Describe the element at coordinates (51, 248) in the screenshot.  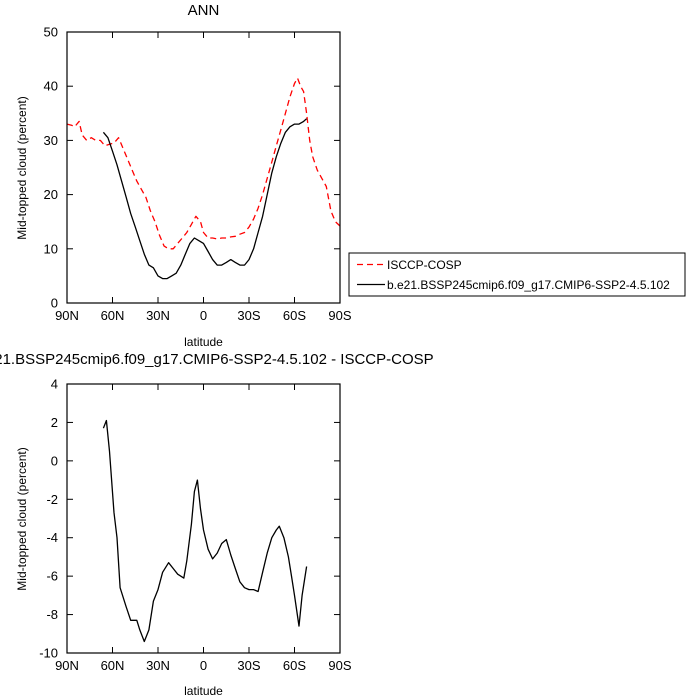
I see `y-tick-label: 10` at that location.